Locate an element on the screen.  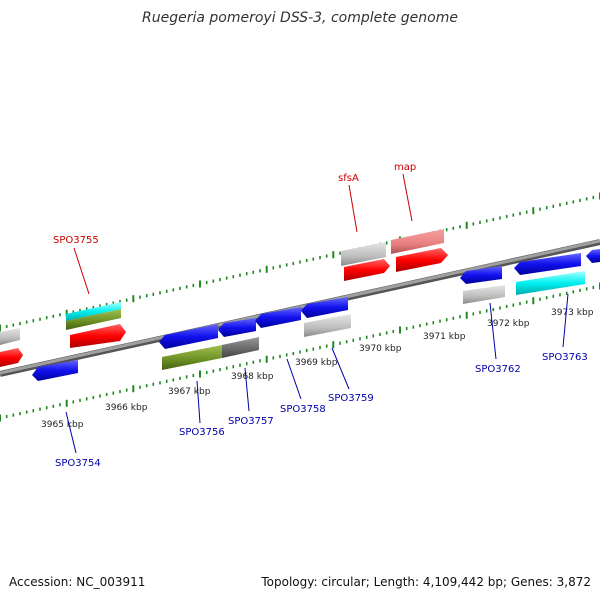
top-label-leaders is located at coordinates (243, 234).